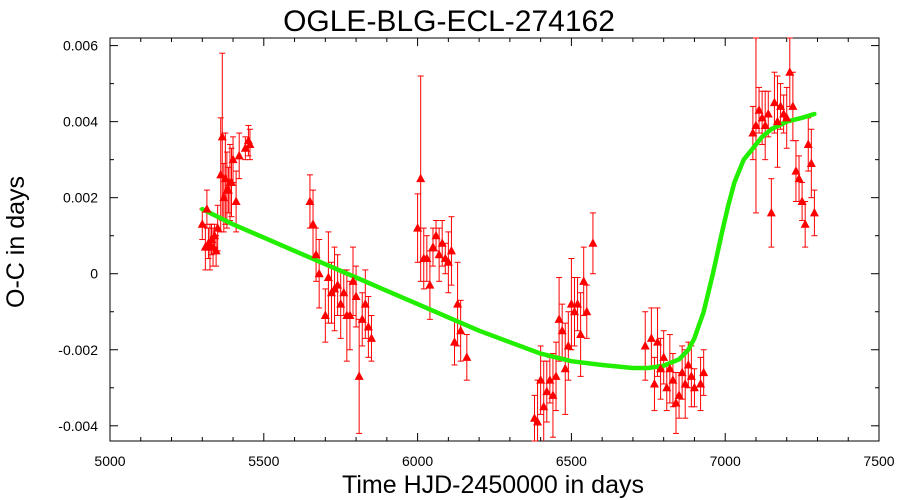 The height and width of the screenshot is (500, 900). What do you see at coordinates (78, 350) in the screenshot?
I see `y-tick-label: -0.002` at bounding box center [78, 350].